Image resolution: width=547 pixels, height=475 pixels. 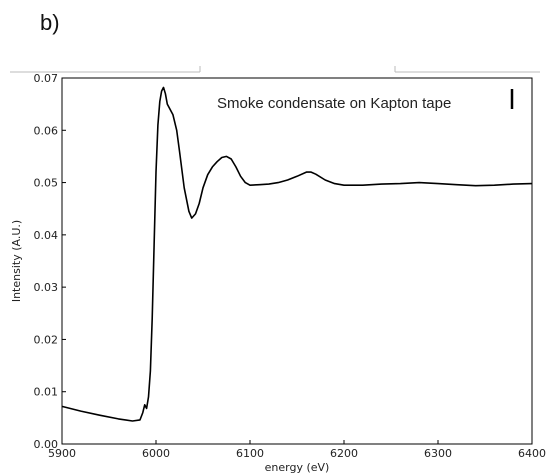 What do you see at coordinates (297, 450) in the screenshot?
I see `x-axis: 5900 6000 6100 6200 6300 6400` at bounding box center [297, 450].